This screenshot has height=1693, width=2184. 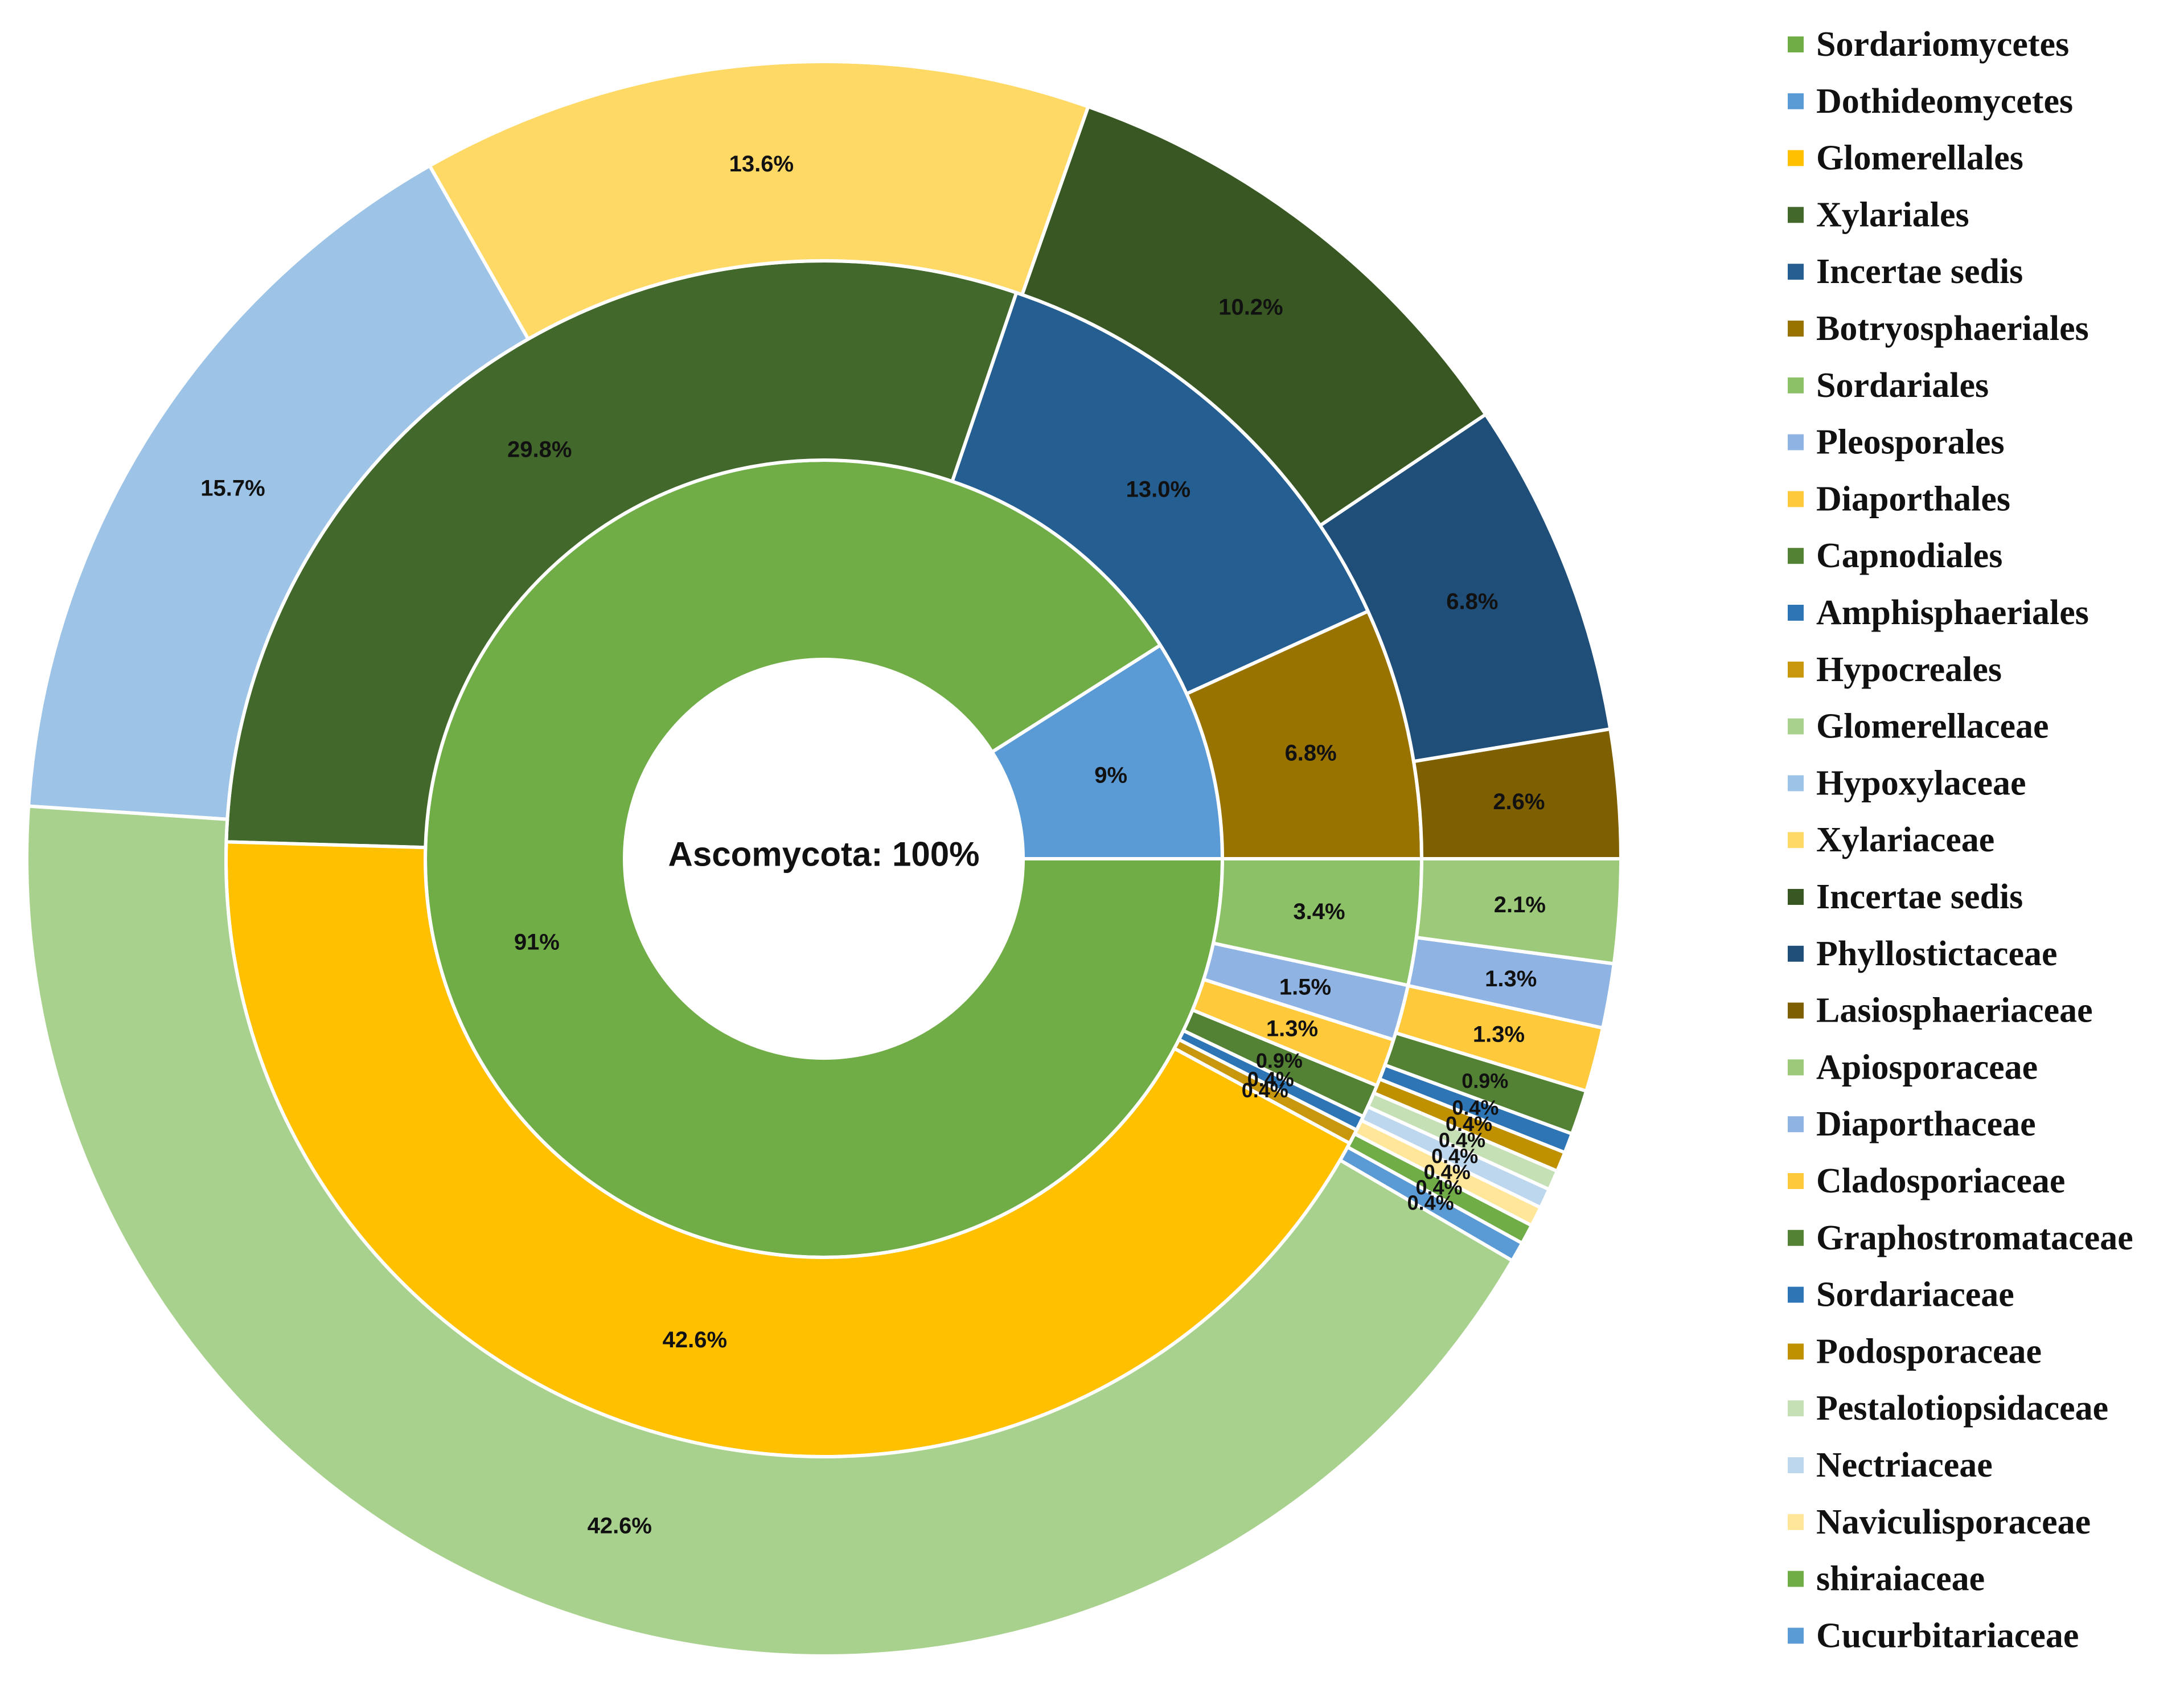 What do you see at coordinates (539, 450) in the screenshot?
I see `order-label-xylariales: 29.8%` at bounding box center [539, 450].